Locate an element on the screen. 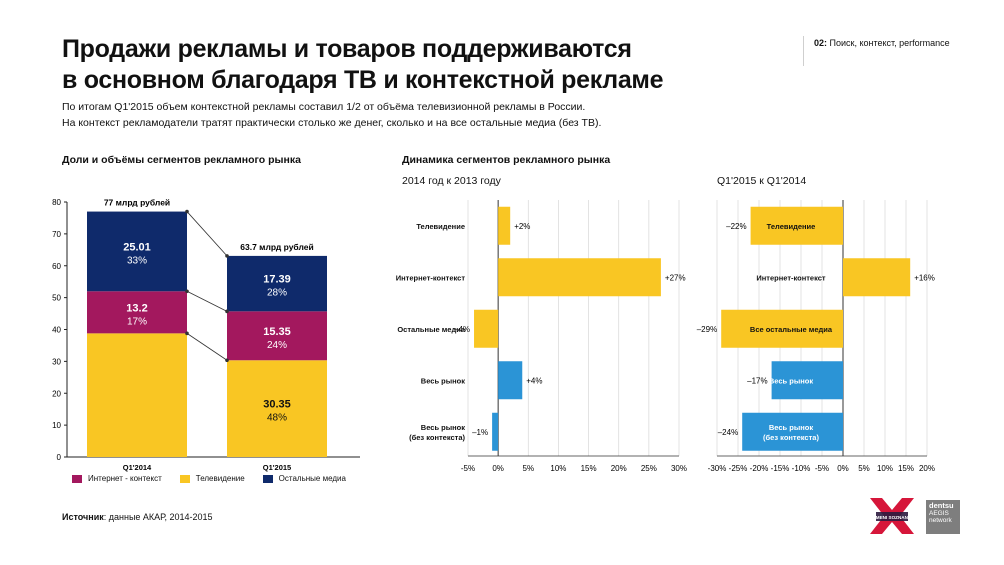 The width and height of the screenshot is (1004, 565). x-tick-label: -25% is located at coordinates (738, 468).